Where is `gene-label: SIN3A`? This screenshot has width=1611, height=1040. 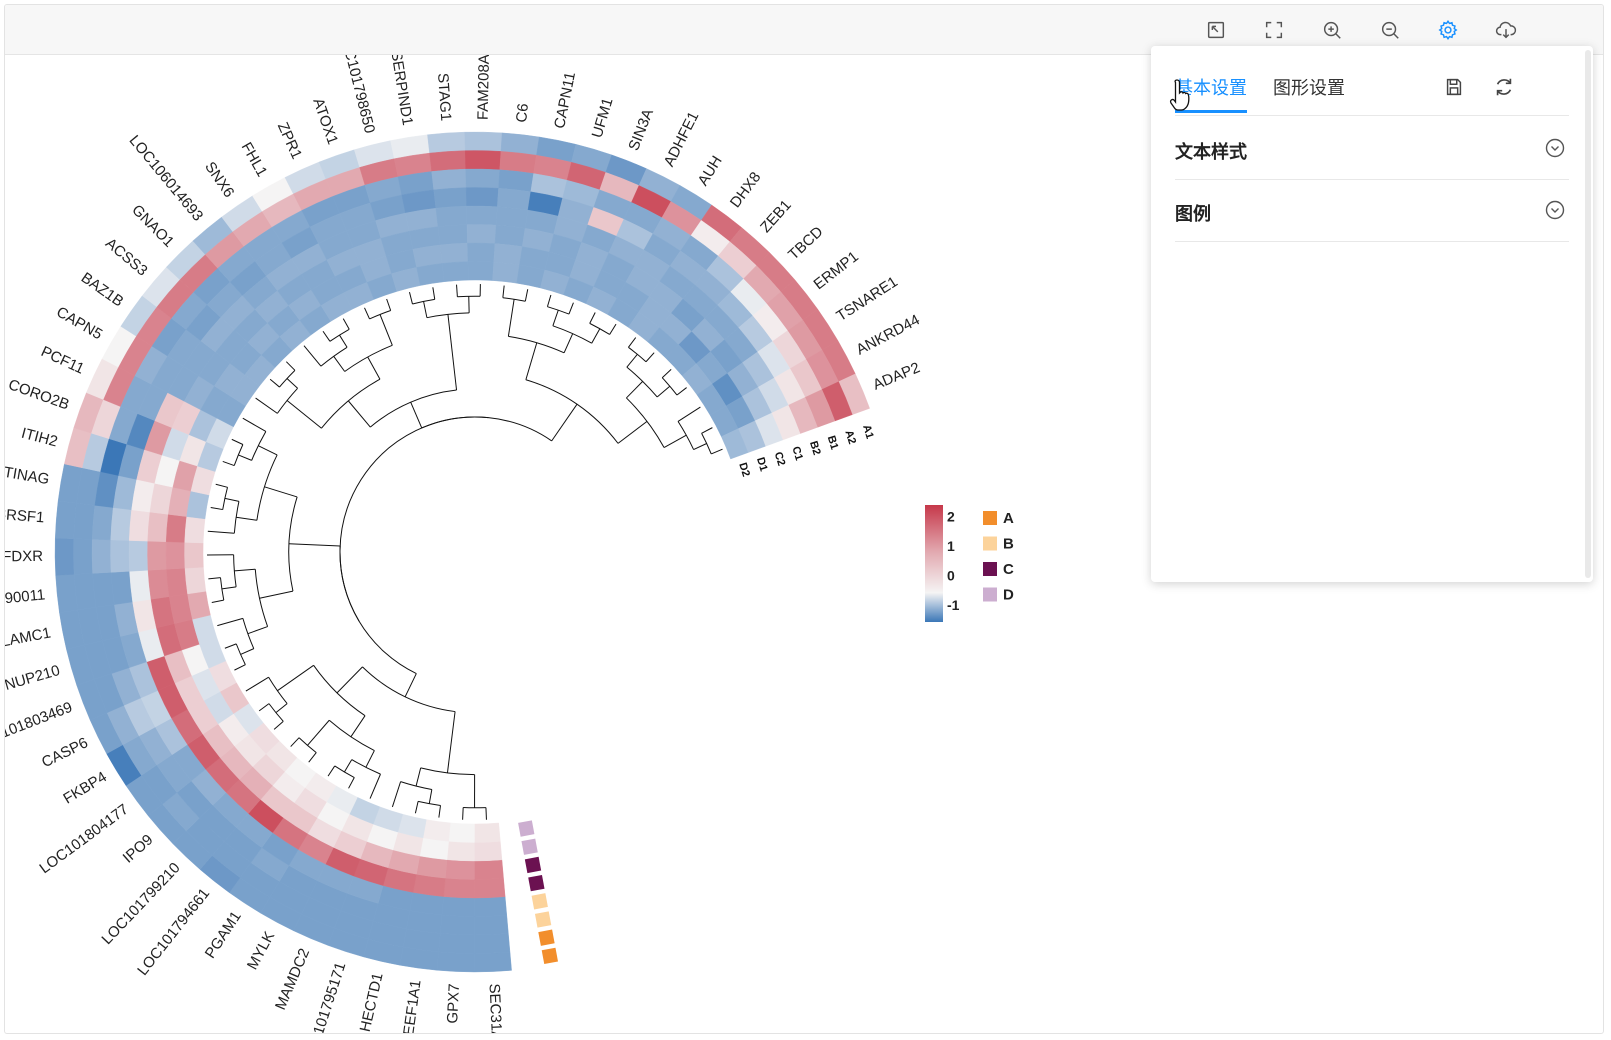 gene-label: SIN3A is located at coordinates (641, 130).